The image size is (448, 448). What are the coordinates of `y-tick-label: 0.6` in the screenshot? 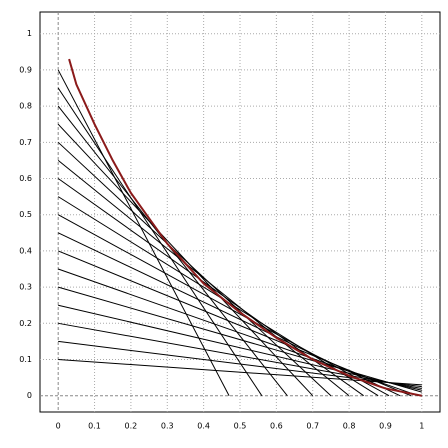 It's located at (25, 178).